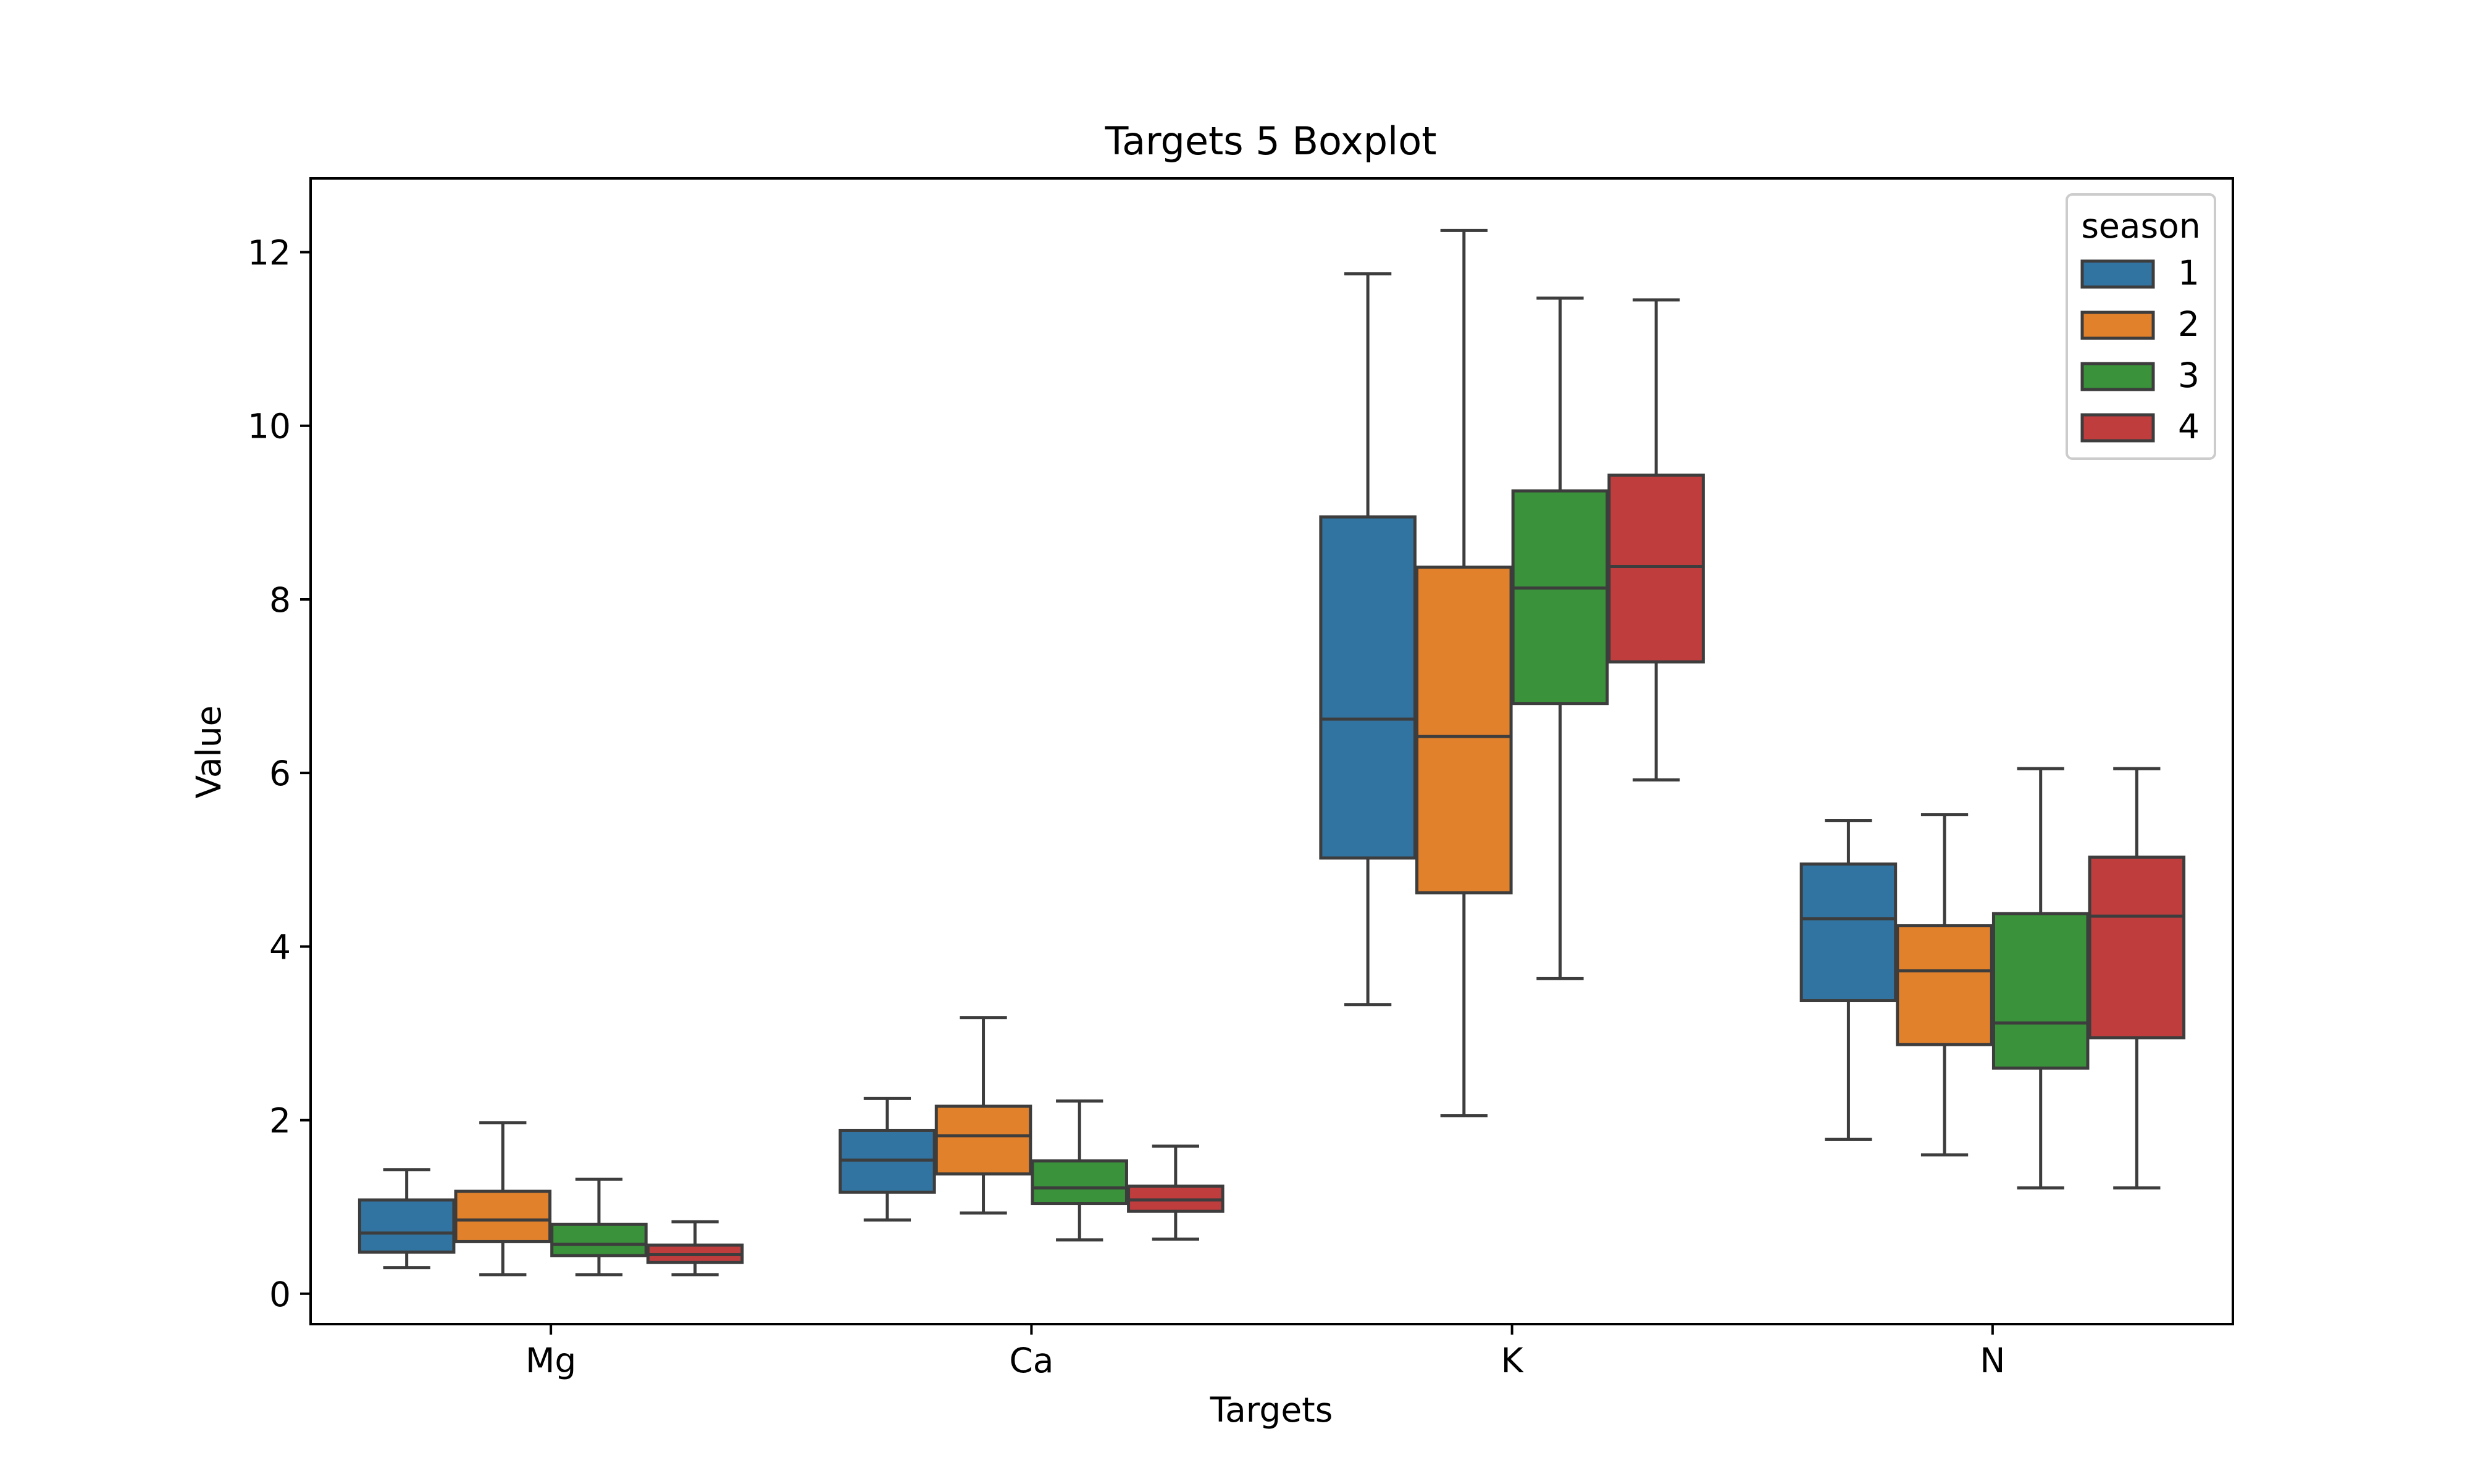  What do you see at coordinates (209, 751) in the screenshot?
I see `y-axis-label: Value` at bounding box center [209, 751].